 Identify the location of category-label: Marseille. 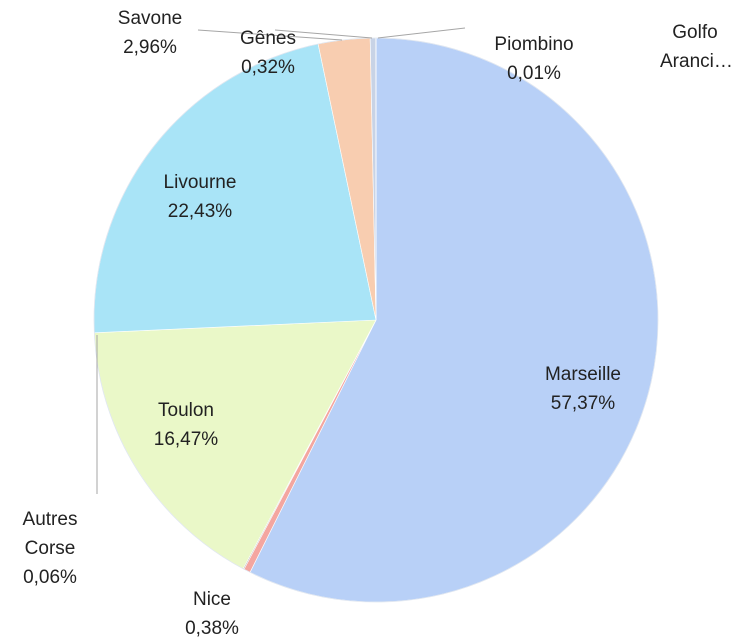
(583, 374).